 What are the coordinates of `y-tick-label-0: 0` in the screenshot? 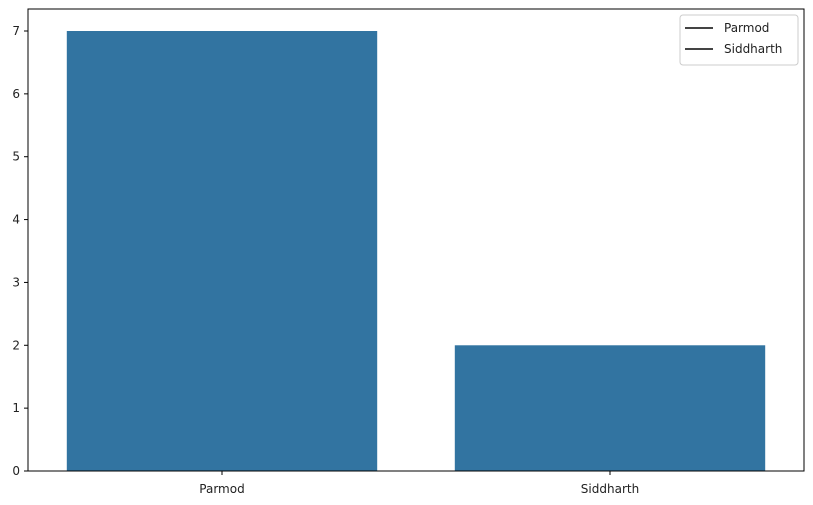 It's located at (16, 471).